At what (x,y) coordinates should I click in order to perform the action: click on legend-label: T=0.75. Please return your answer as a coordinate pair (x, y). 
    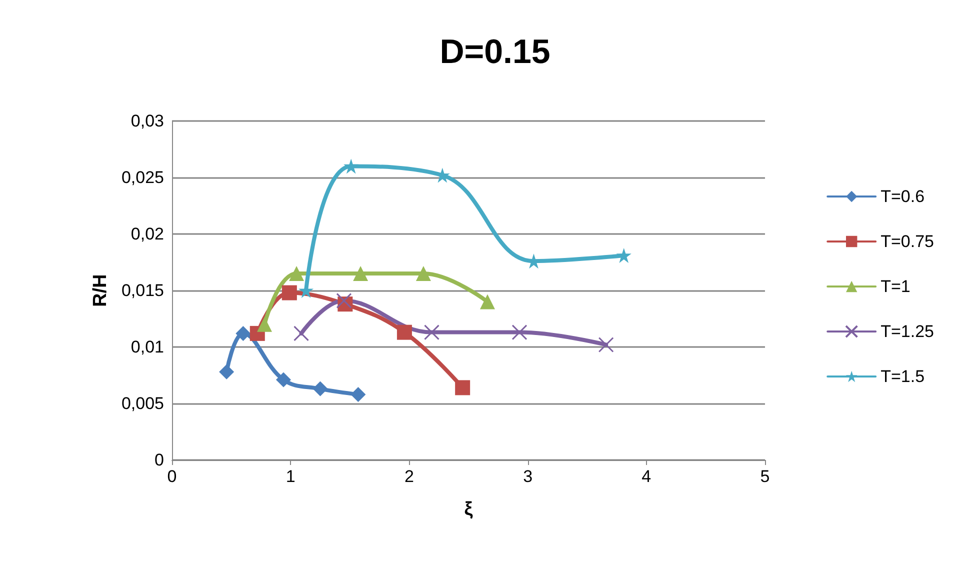
    Looking at the image, I should click on (907, 241).